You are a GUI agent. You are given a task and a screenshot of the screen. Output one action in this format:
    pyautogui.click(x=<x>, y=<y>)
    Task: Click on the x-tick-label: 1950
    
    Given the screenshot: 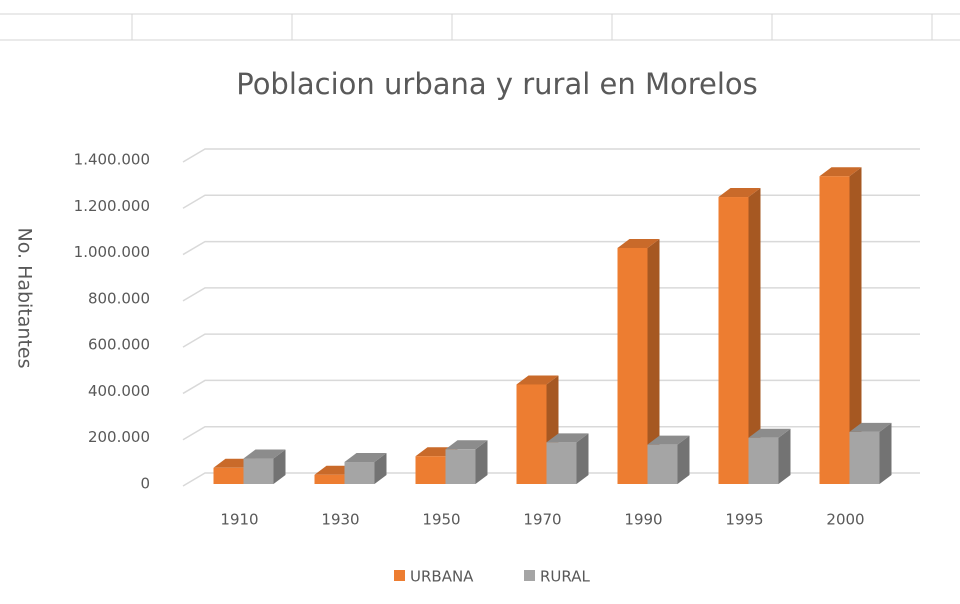 What is the action you would take?
    pyautogui.click(x=441, y=520)
    